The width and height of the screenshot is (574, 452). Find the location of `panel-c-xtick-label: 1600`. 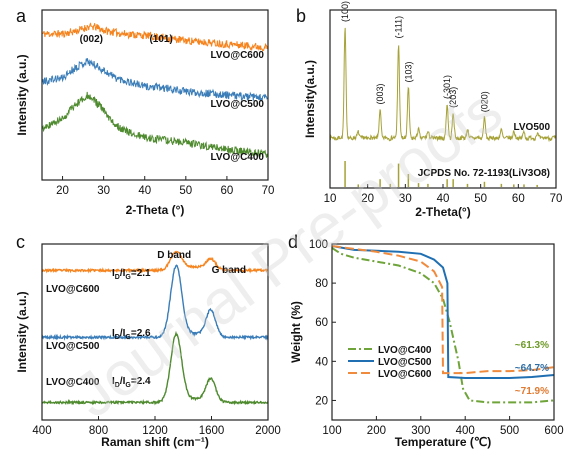

panel-c-xtick-label: 1600 is located at coordinates (212, 431).